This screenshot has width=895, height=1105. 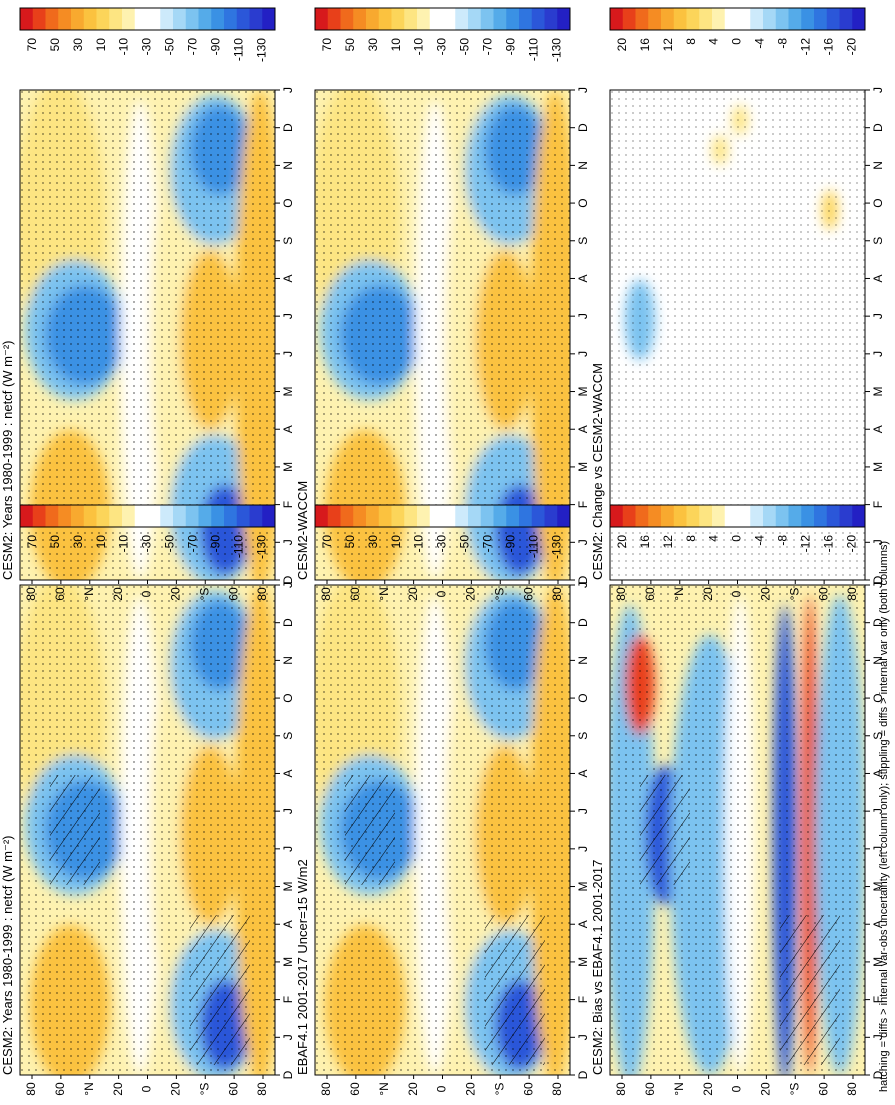 What do you see at coordinates (488, 47) in the screenshot?
I see `colorbar-label: -70` at bounding box center [488, 47].